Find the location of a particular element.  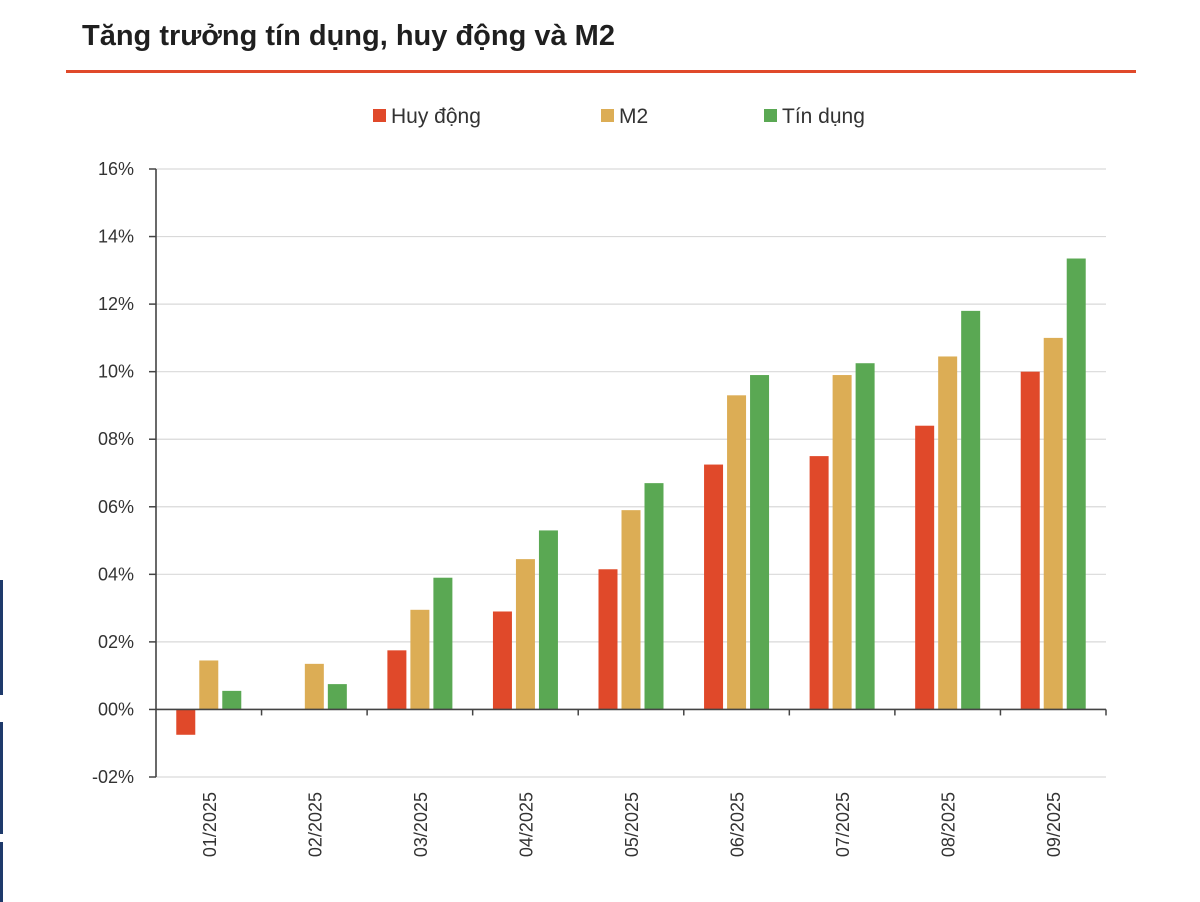

x-tick-label: 01/2025 is located at coordinates (210, 824).